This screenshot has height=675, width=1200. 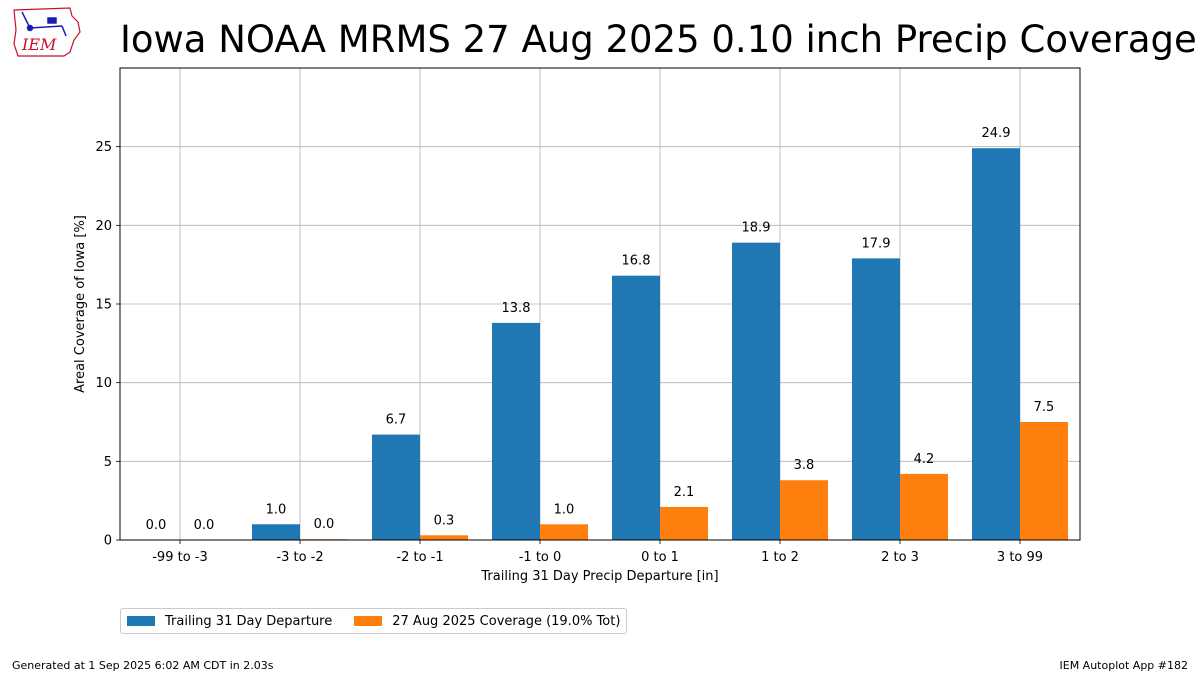 What do you see at coordinates (80, 304) in the screenshot?
I see `y-axis-label: Areal Coverage of Iowa [%]` at bounding box center [80, 304].